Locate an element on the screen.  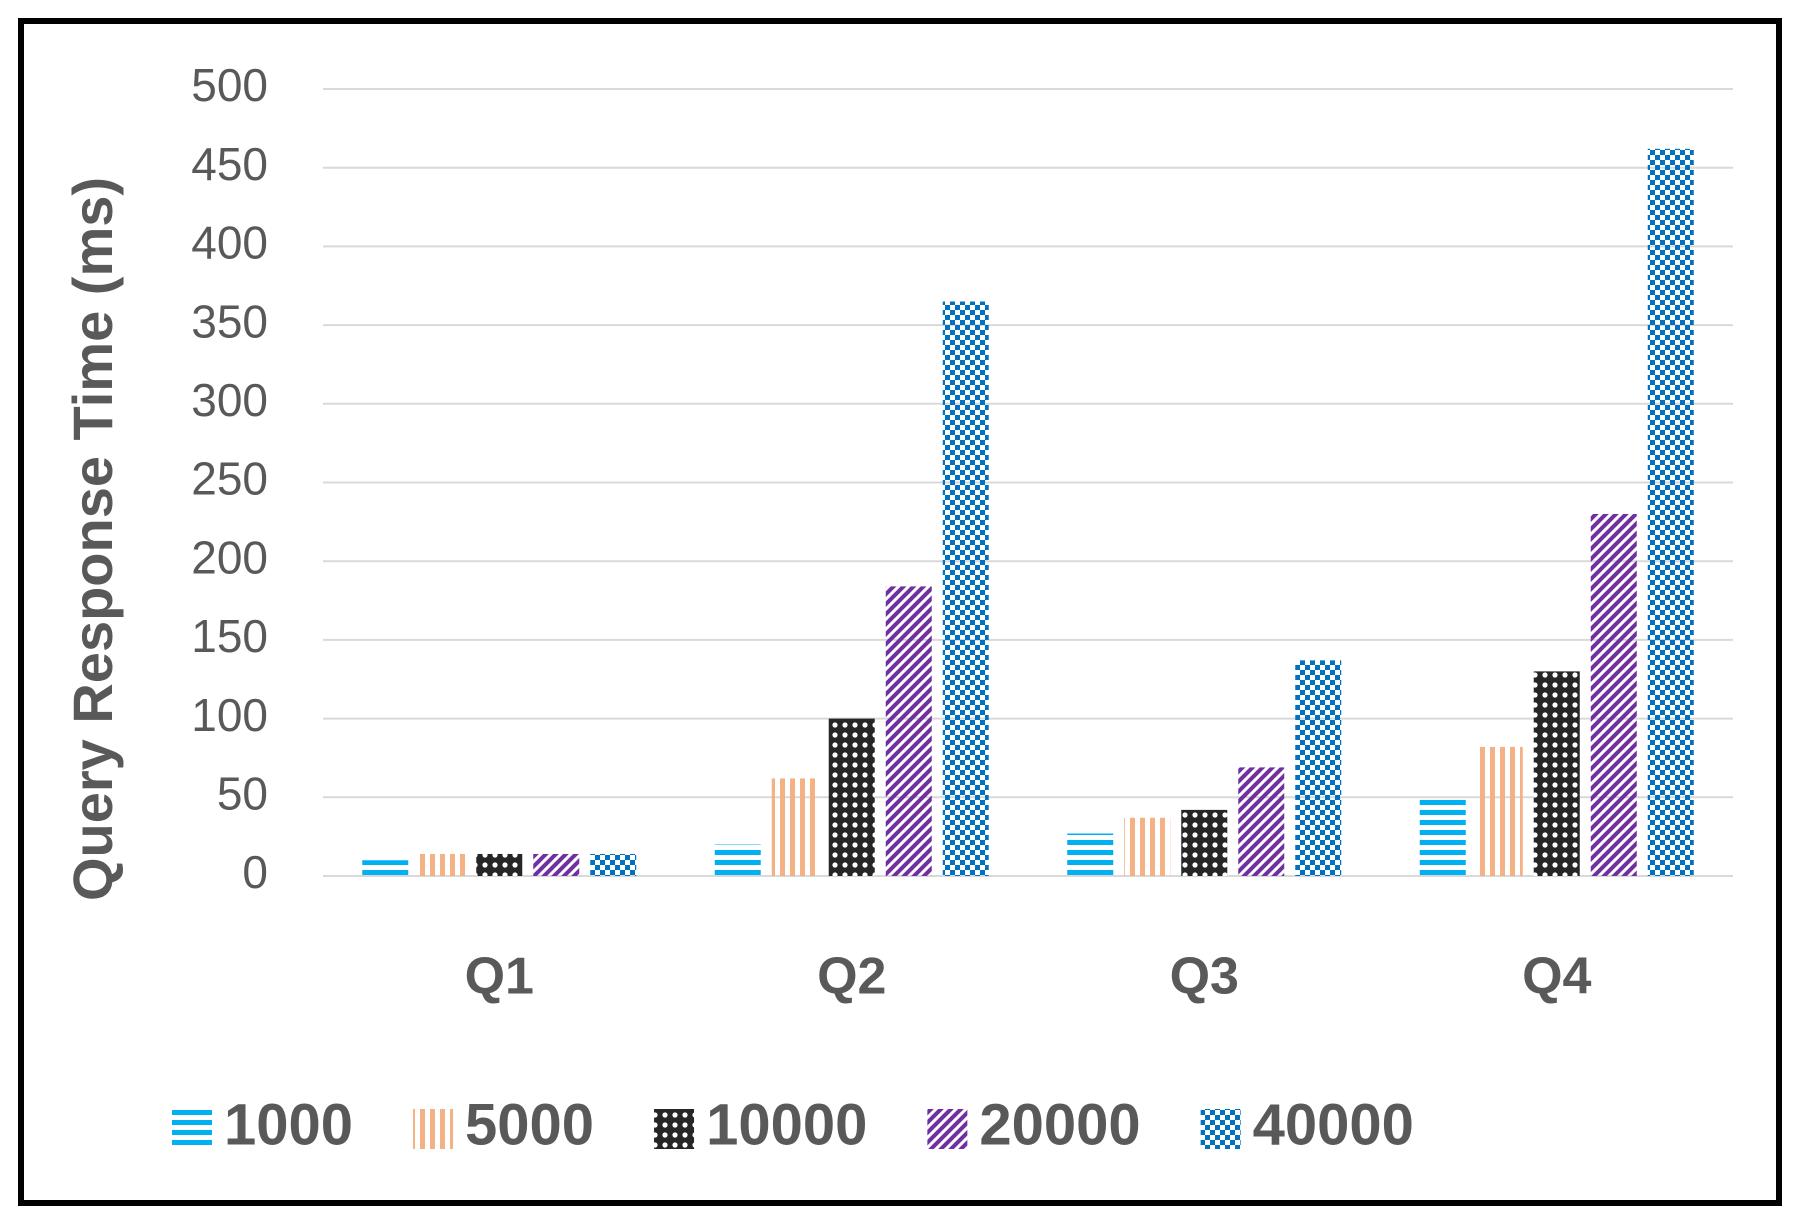
legend-label: 1000 is located at coordinates (288, 1124).